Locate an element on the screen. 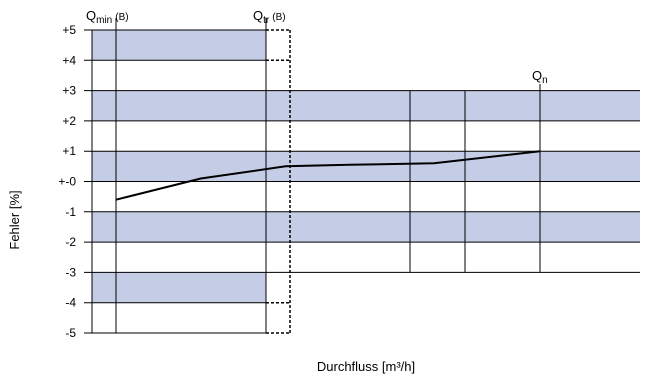 This screenshot has width=656, height=376. qn-label: Qn is located at coordinates (540, 77).